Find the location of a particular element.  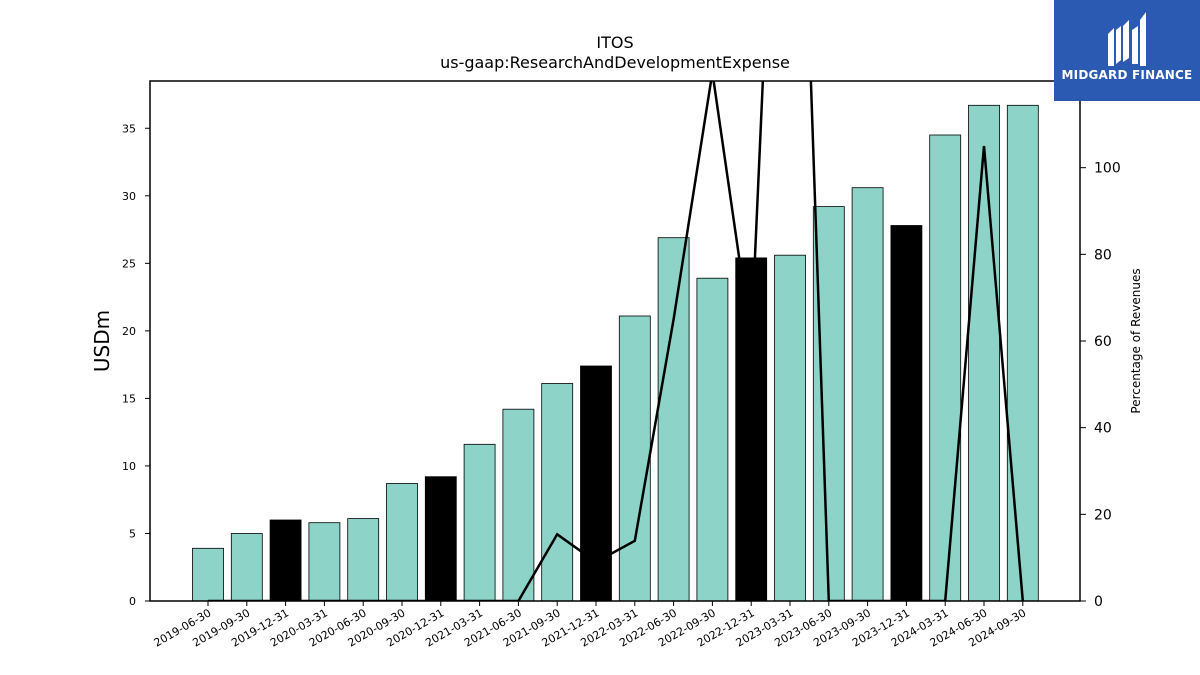

y-tick-label-right: 60 is located at coordinates (1103, 342).